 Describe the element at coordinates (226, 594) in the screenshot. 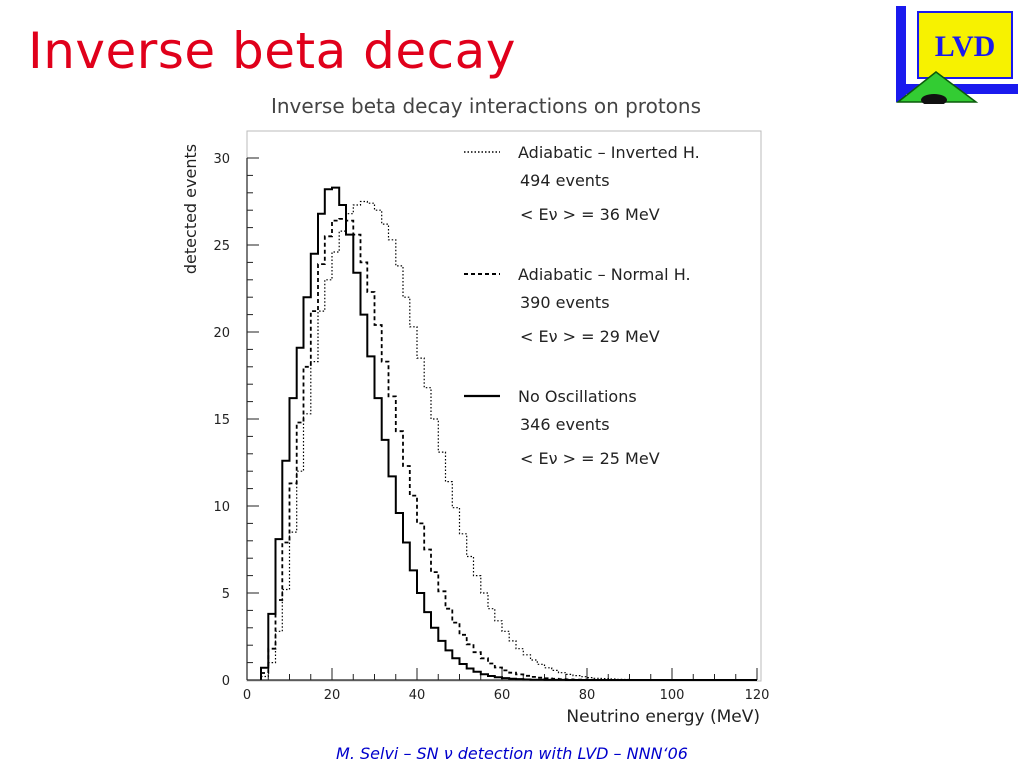

I see `y-tick-label: 5` at that location.